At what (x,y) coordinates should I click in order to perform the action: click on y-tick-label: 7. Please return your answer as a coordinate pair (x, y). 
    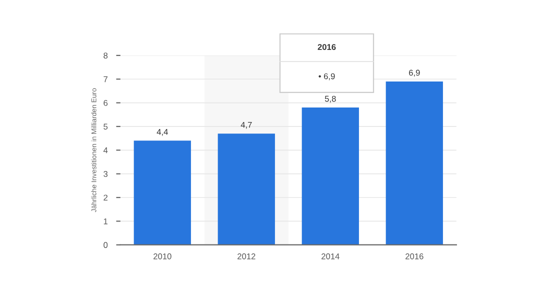
    Looking at the image, I should click on (106, 79).